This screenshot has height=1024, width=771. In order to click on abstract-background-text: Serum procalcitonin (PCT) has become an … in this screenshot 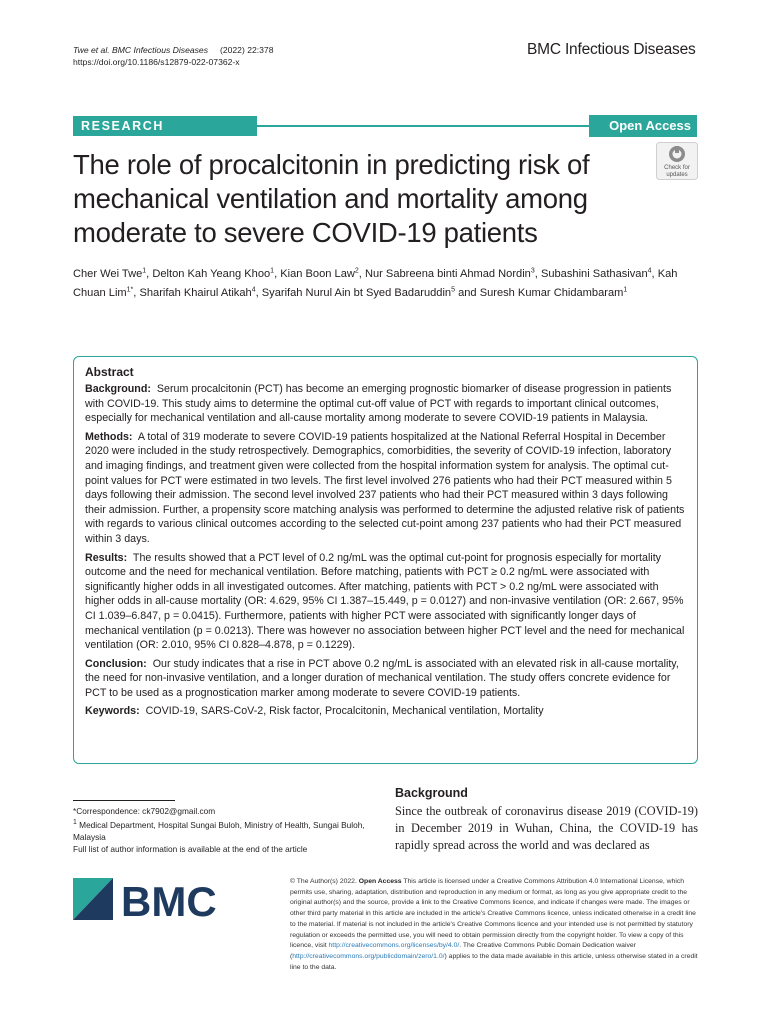, I will do `click(378, 403)`.